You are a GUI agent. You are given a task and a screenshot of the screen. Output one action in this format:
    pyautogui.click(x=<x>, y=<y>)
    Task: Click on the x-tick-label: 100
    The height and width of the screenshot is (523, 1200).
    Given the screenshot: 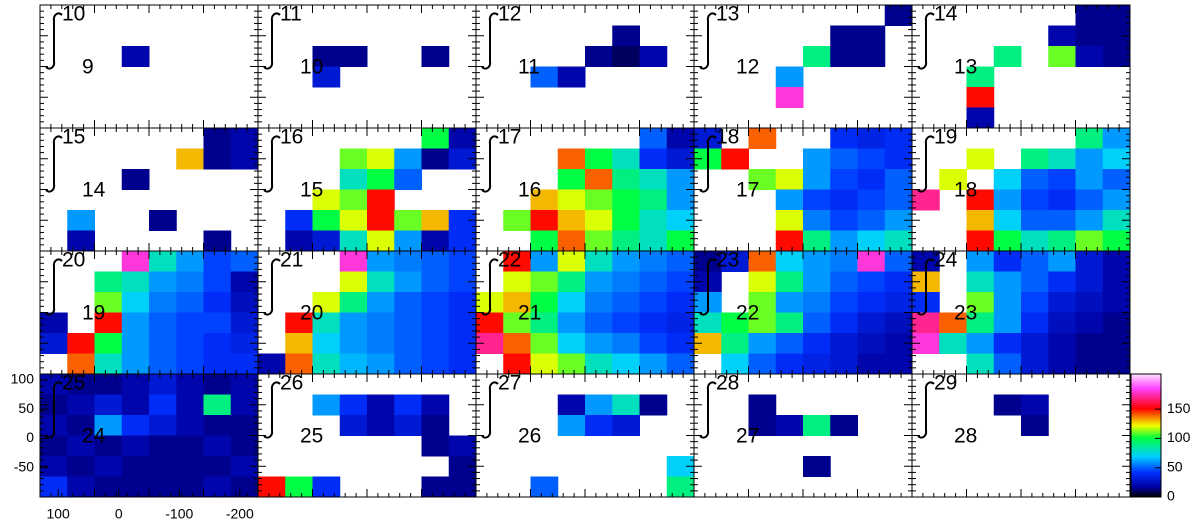 What is the action you would take?
    pyautogui.click(x=58, y=514)
    